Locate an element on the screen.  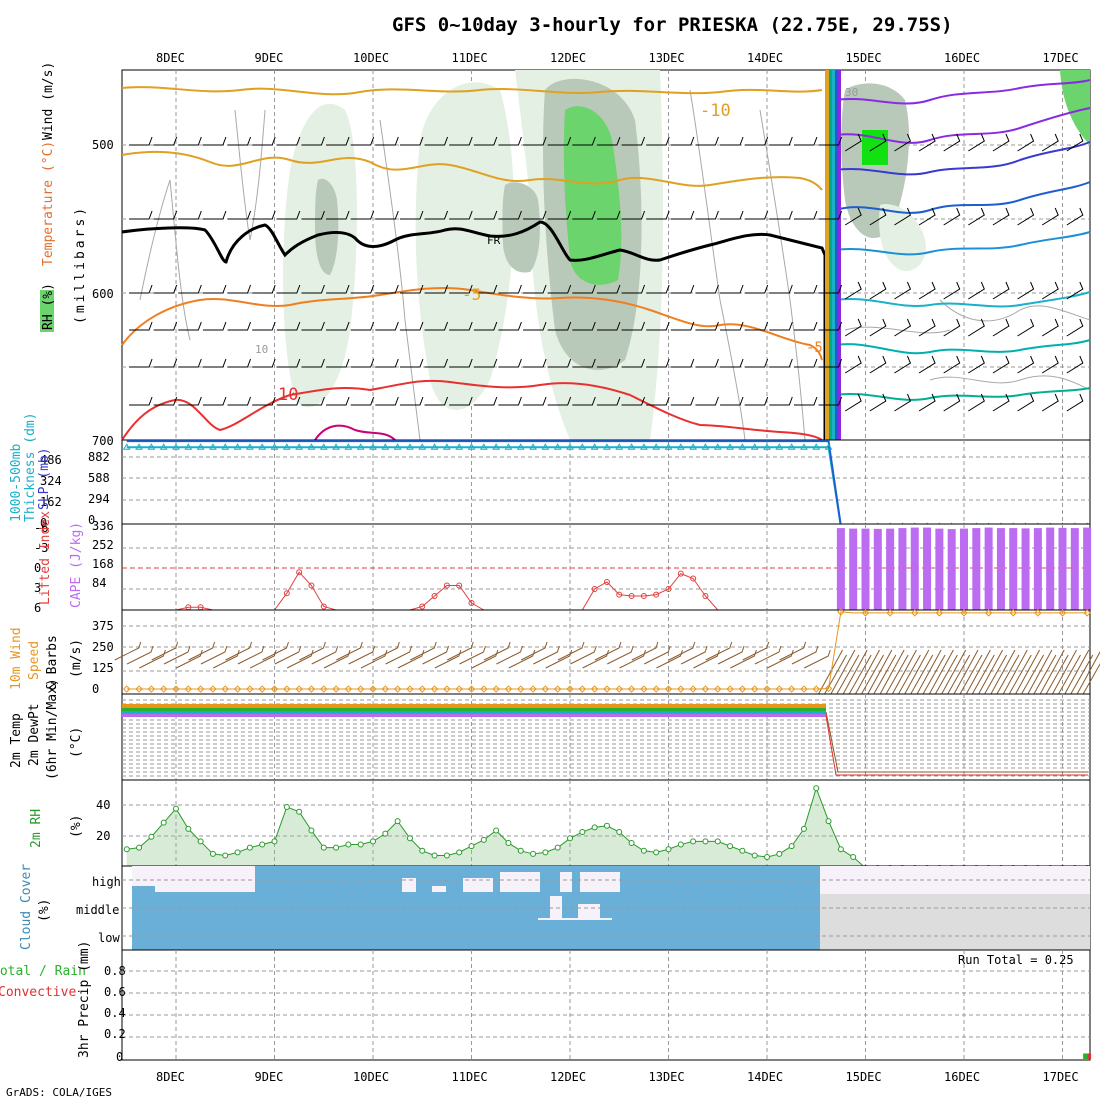
lifted-index-label: Lifted Index is located at coordinates (45, 558).